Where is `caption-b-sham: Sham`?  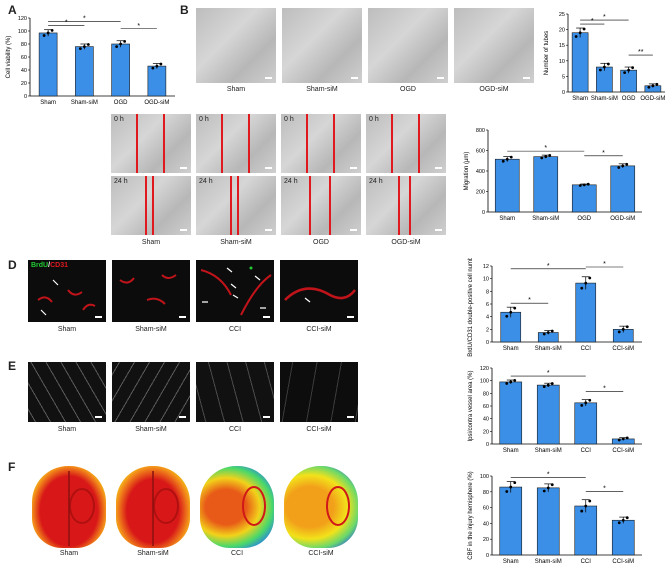
caption-b-sham: Sham is located at coordinates (236, 89).